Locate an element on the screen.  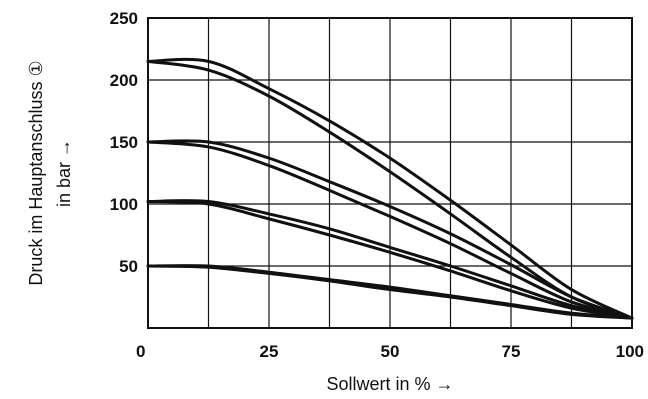
y-tick-label: 100 is located at coordinates (124, 204).